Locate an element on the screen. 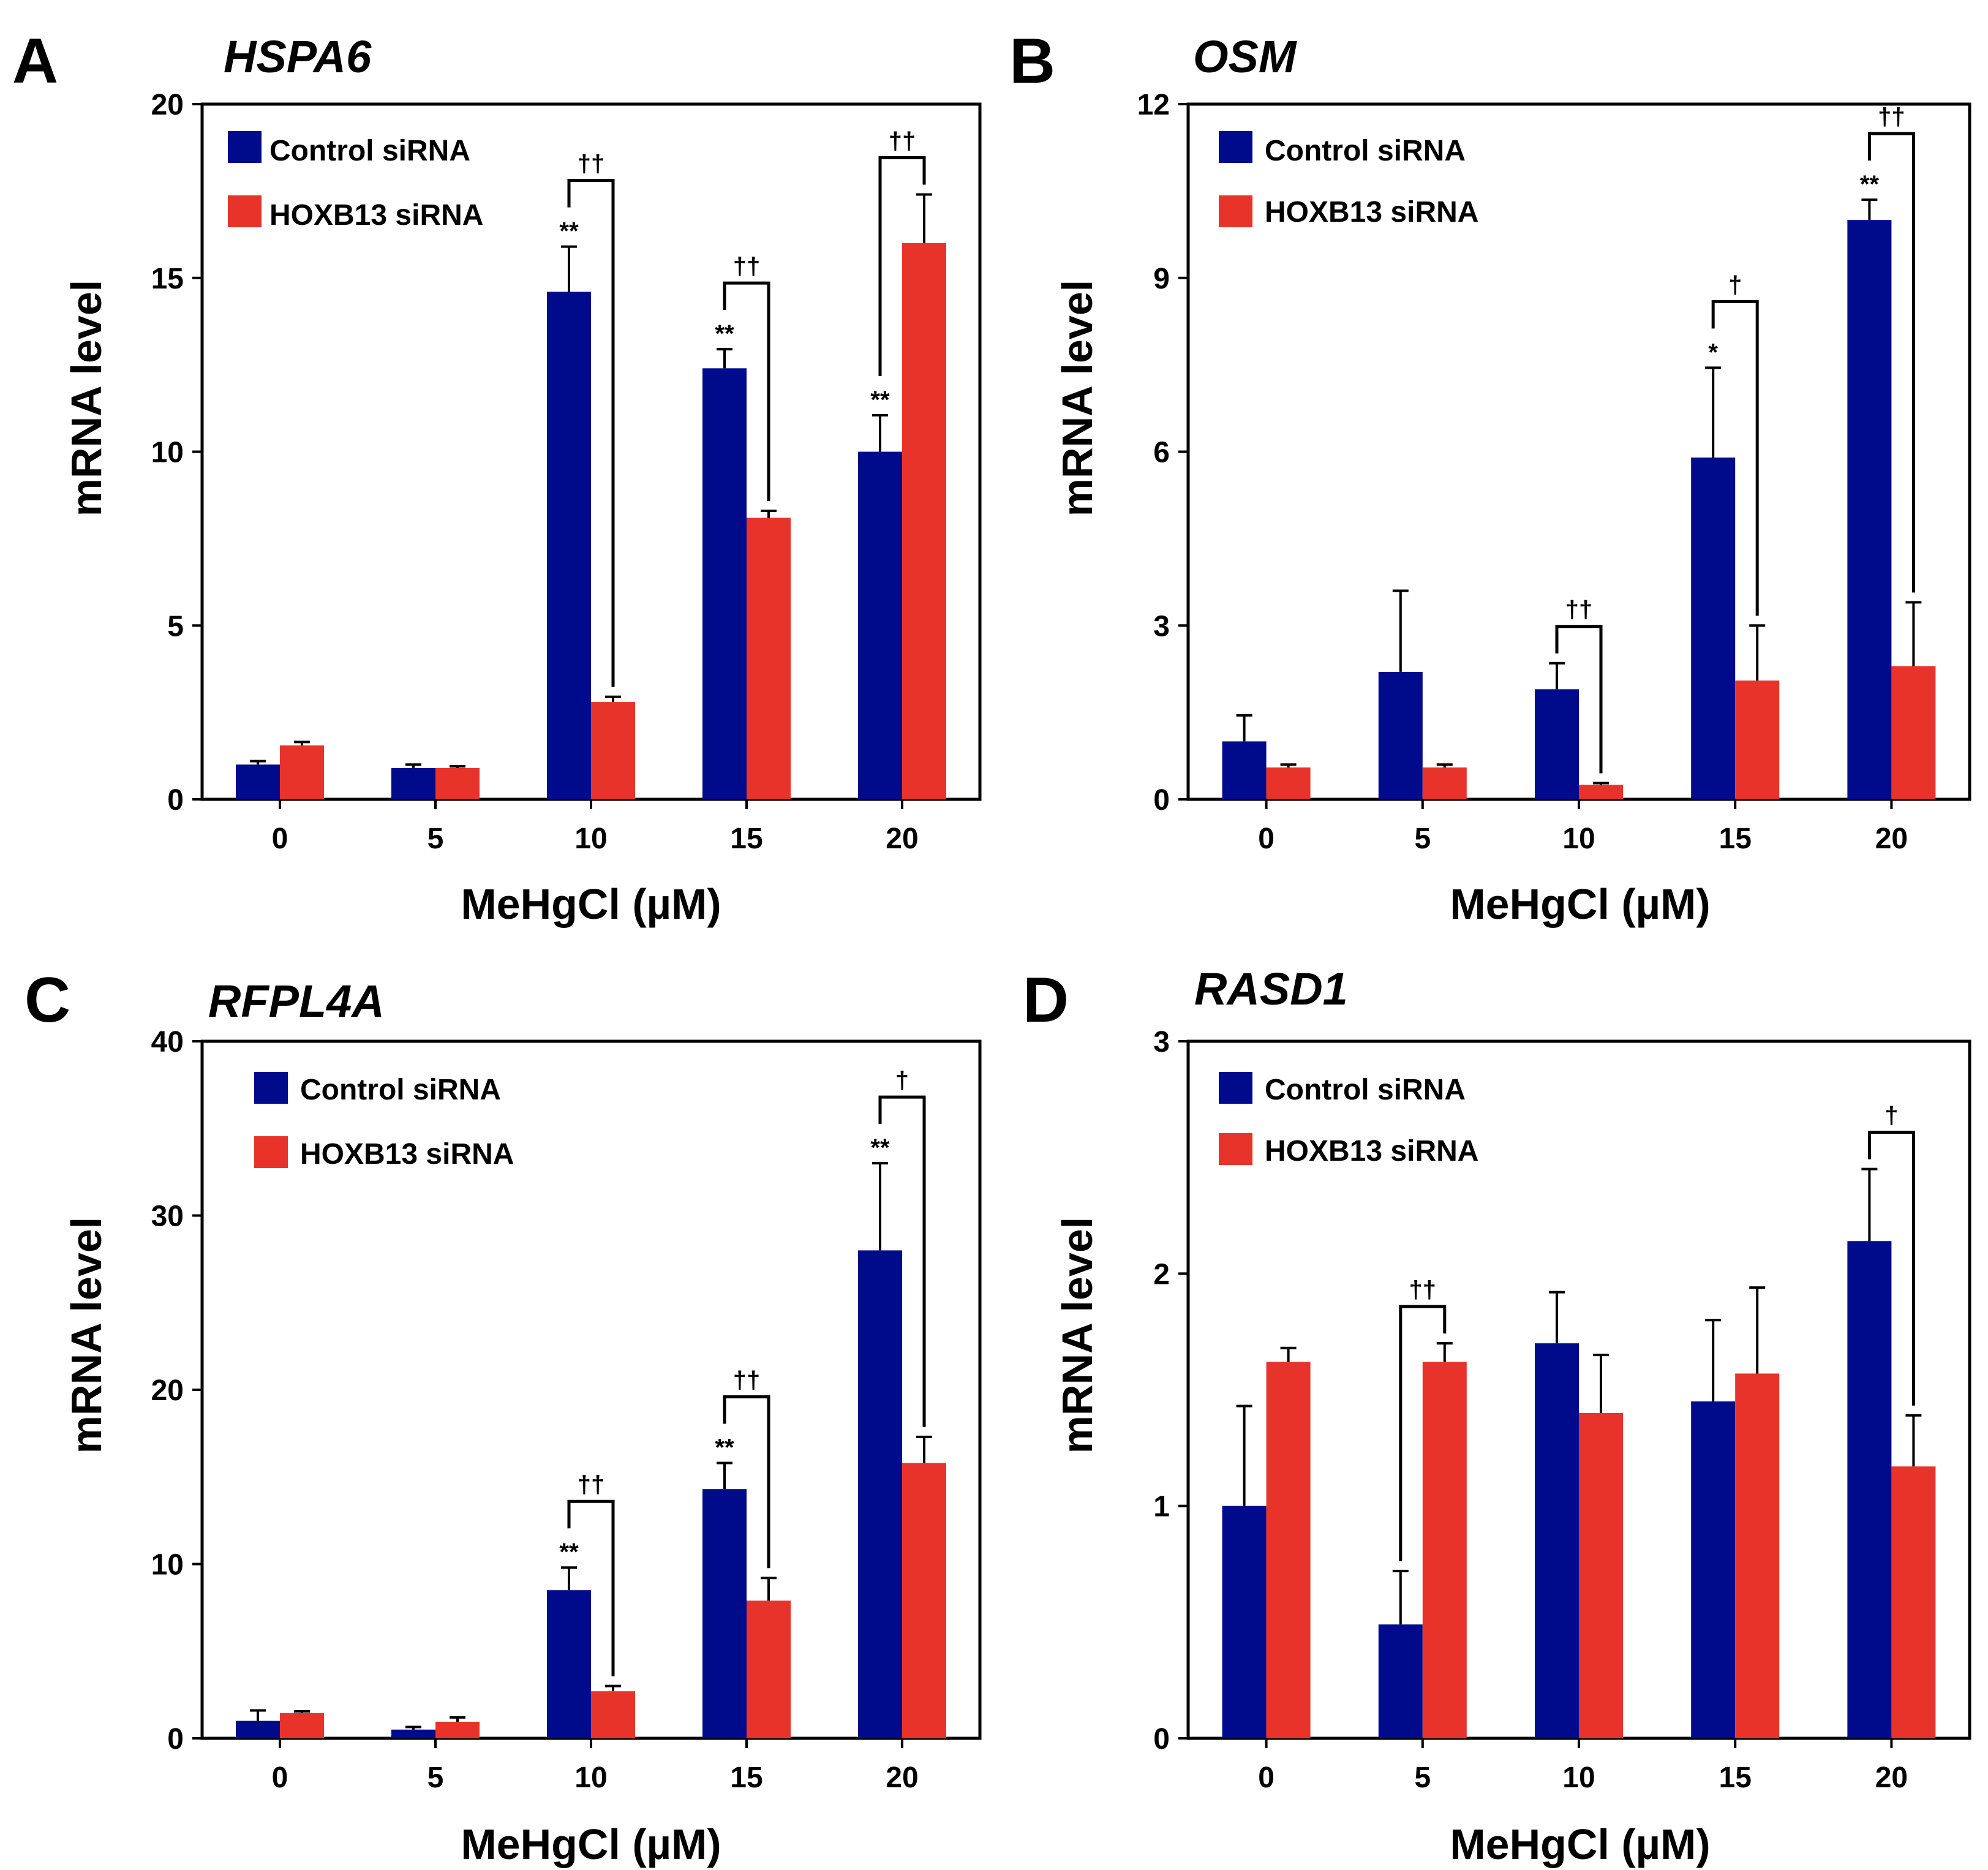 This screenshot has height=1870, width=1988. y-tick-label: 3 is located at coordinates (1161, 1042).